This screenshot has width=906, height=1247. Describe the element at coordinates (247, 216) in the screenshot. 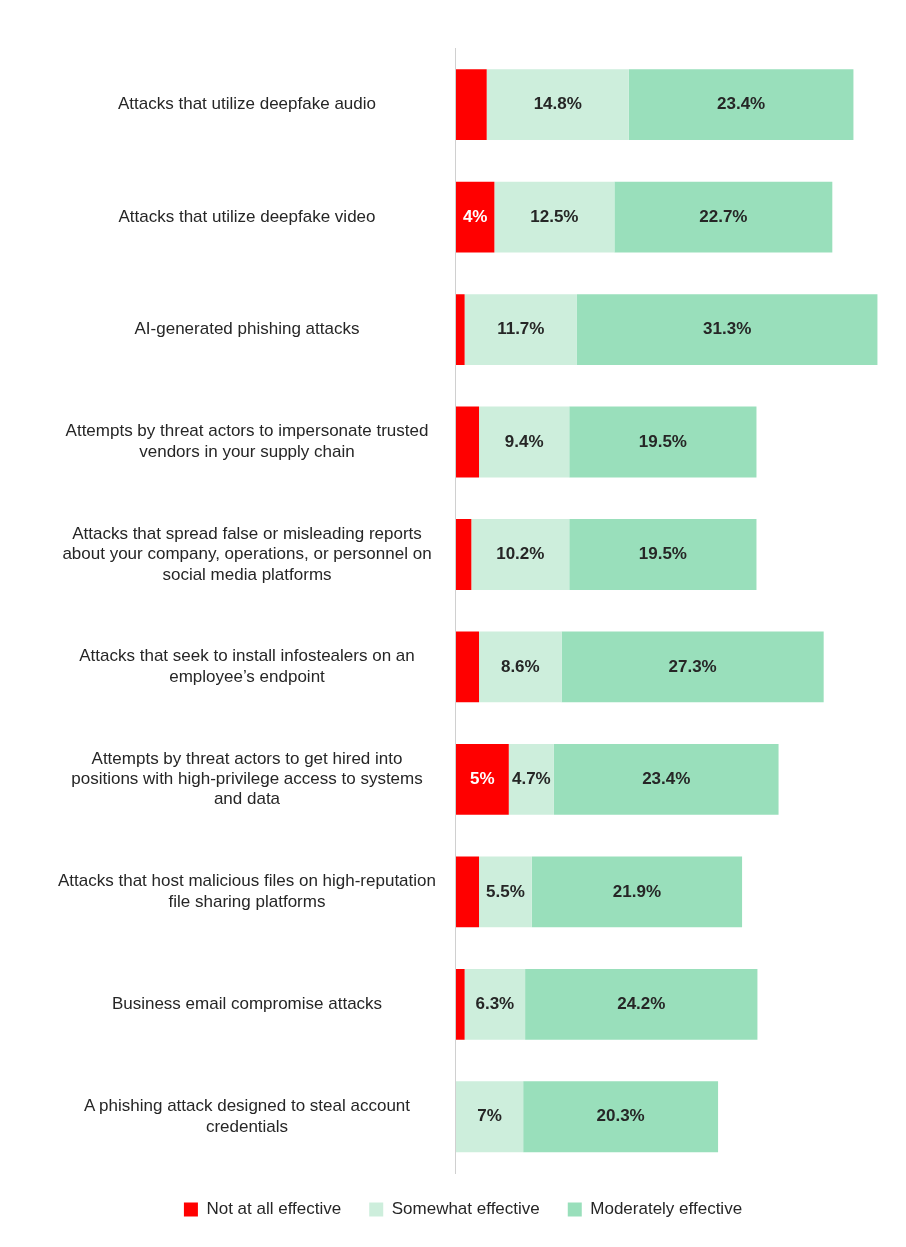

I see `y-tick-label: Attacks that utilize deepfake video` at that location.